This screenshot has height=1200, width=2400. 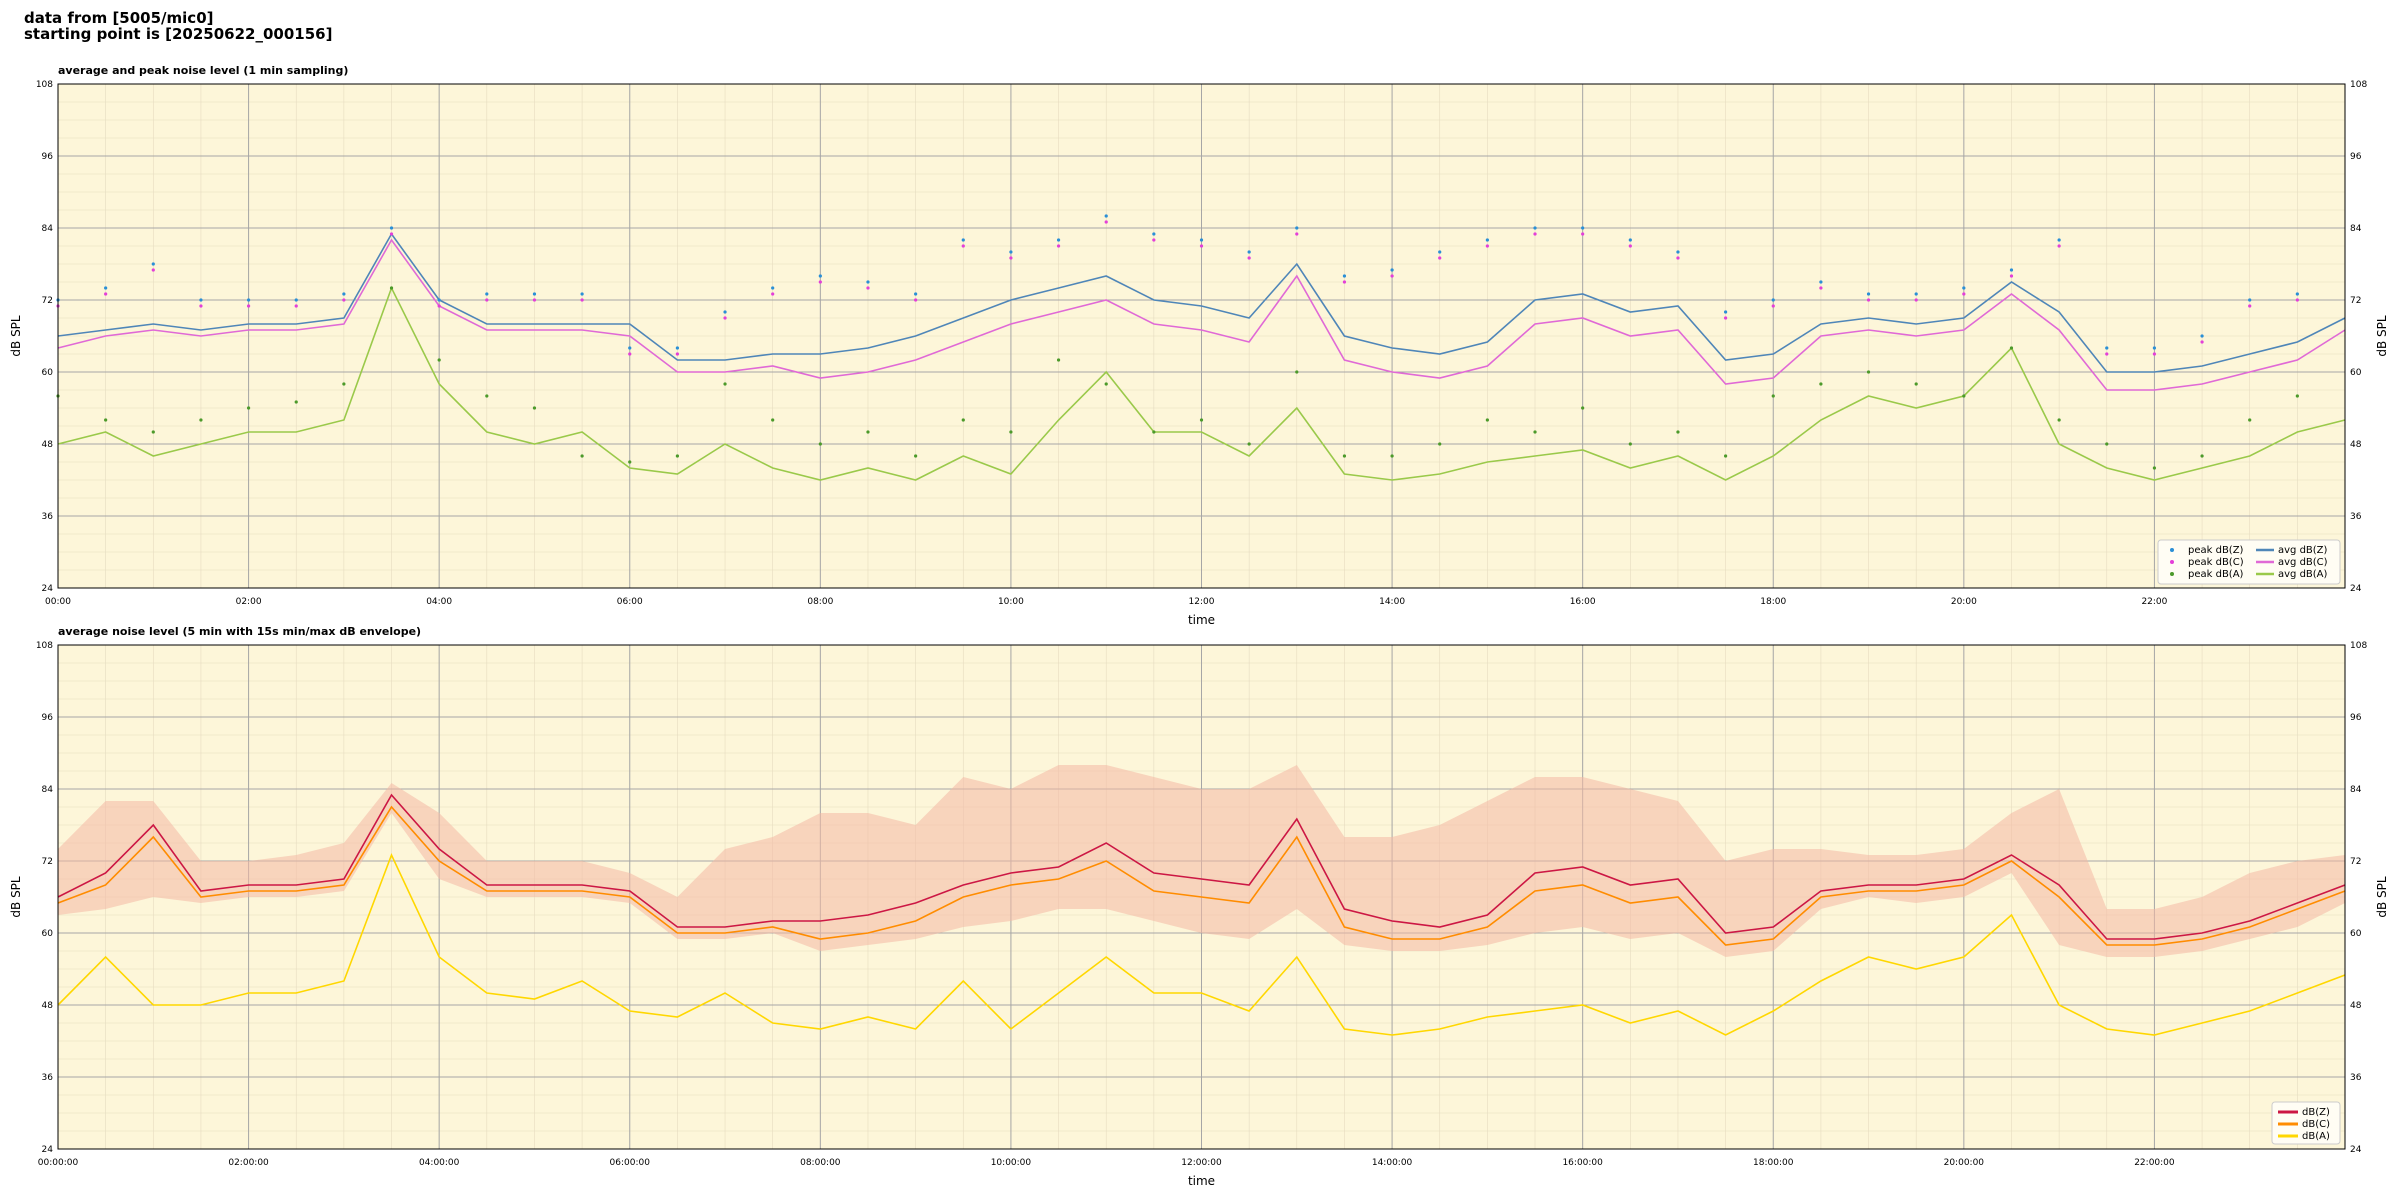 I want to click on chart1-xlabel: time, so click(x=1201, y=620).